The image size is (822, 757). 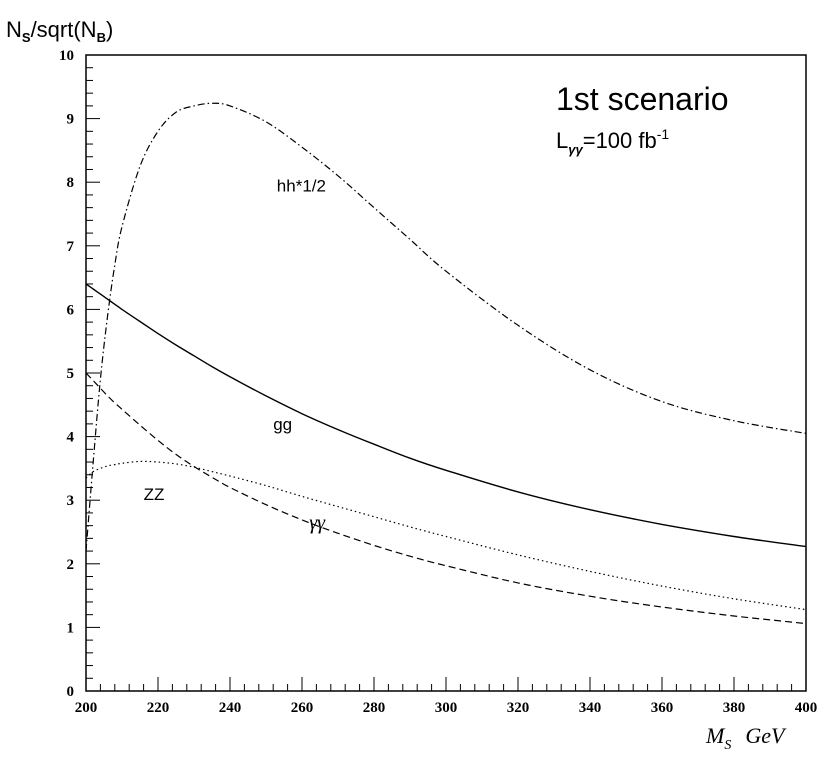 I want to click on scenario-title: 1st scenario, so click(x=642, y=99).